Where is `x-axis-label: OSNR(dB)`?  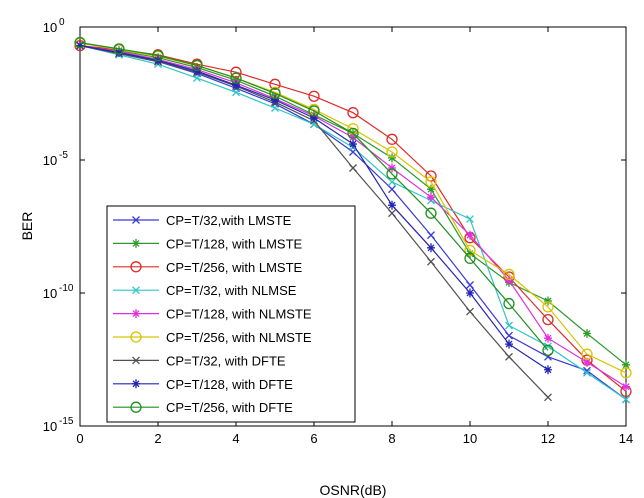 x-axis-label: OSNR(dB) is located at coordinates (353, 490).